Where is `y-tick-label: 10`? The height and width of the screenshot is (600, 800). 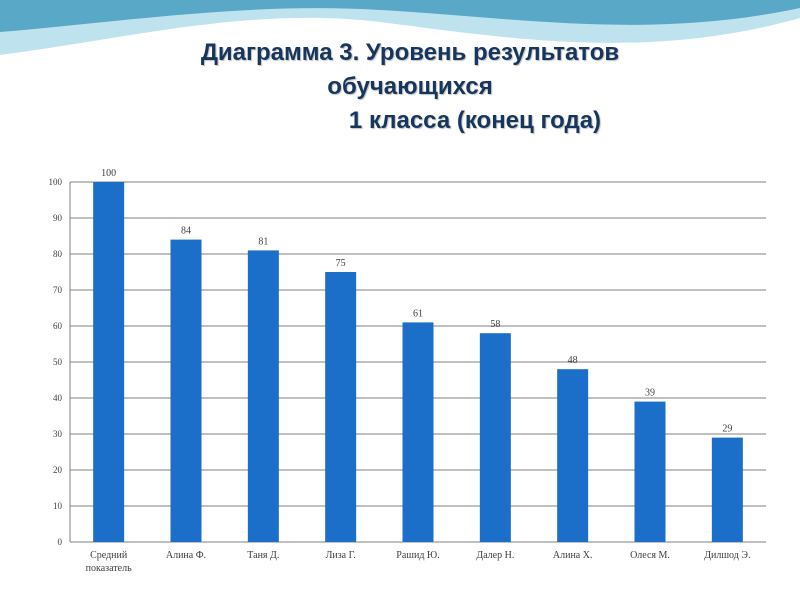
y-tick-label: 10 is located at coordinates (58, 506).